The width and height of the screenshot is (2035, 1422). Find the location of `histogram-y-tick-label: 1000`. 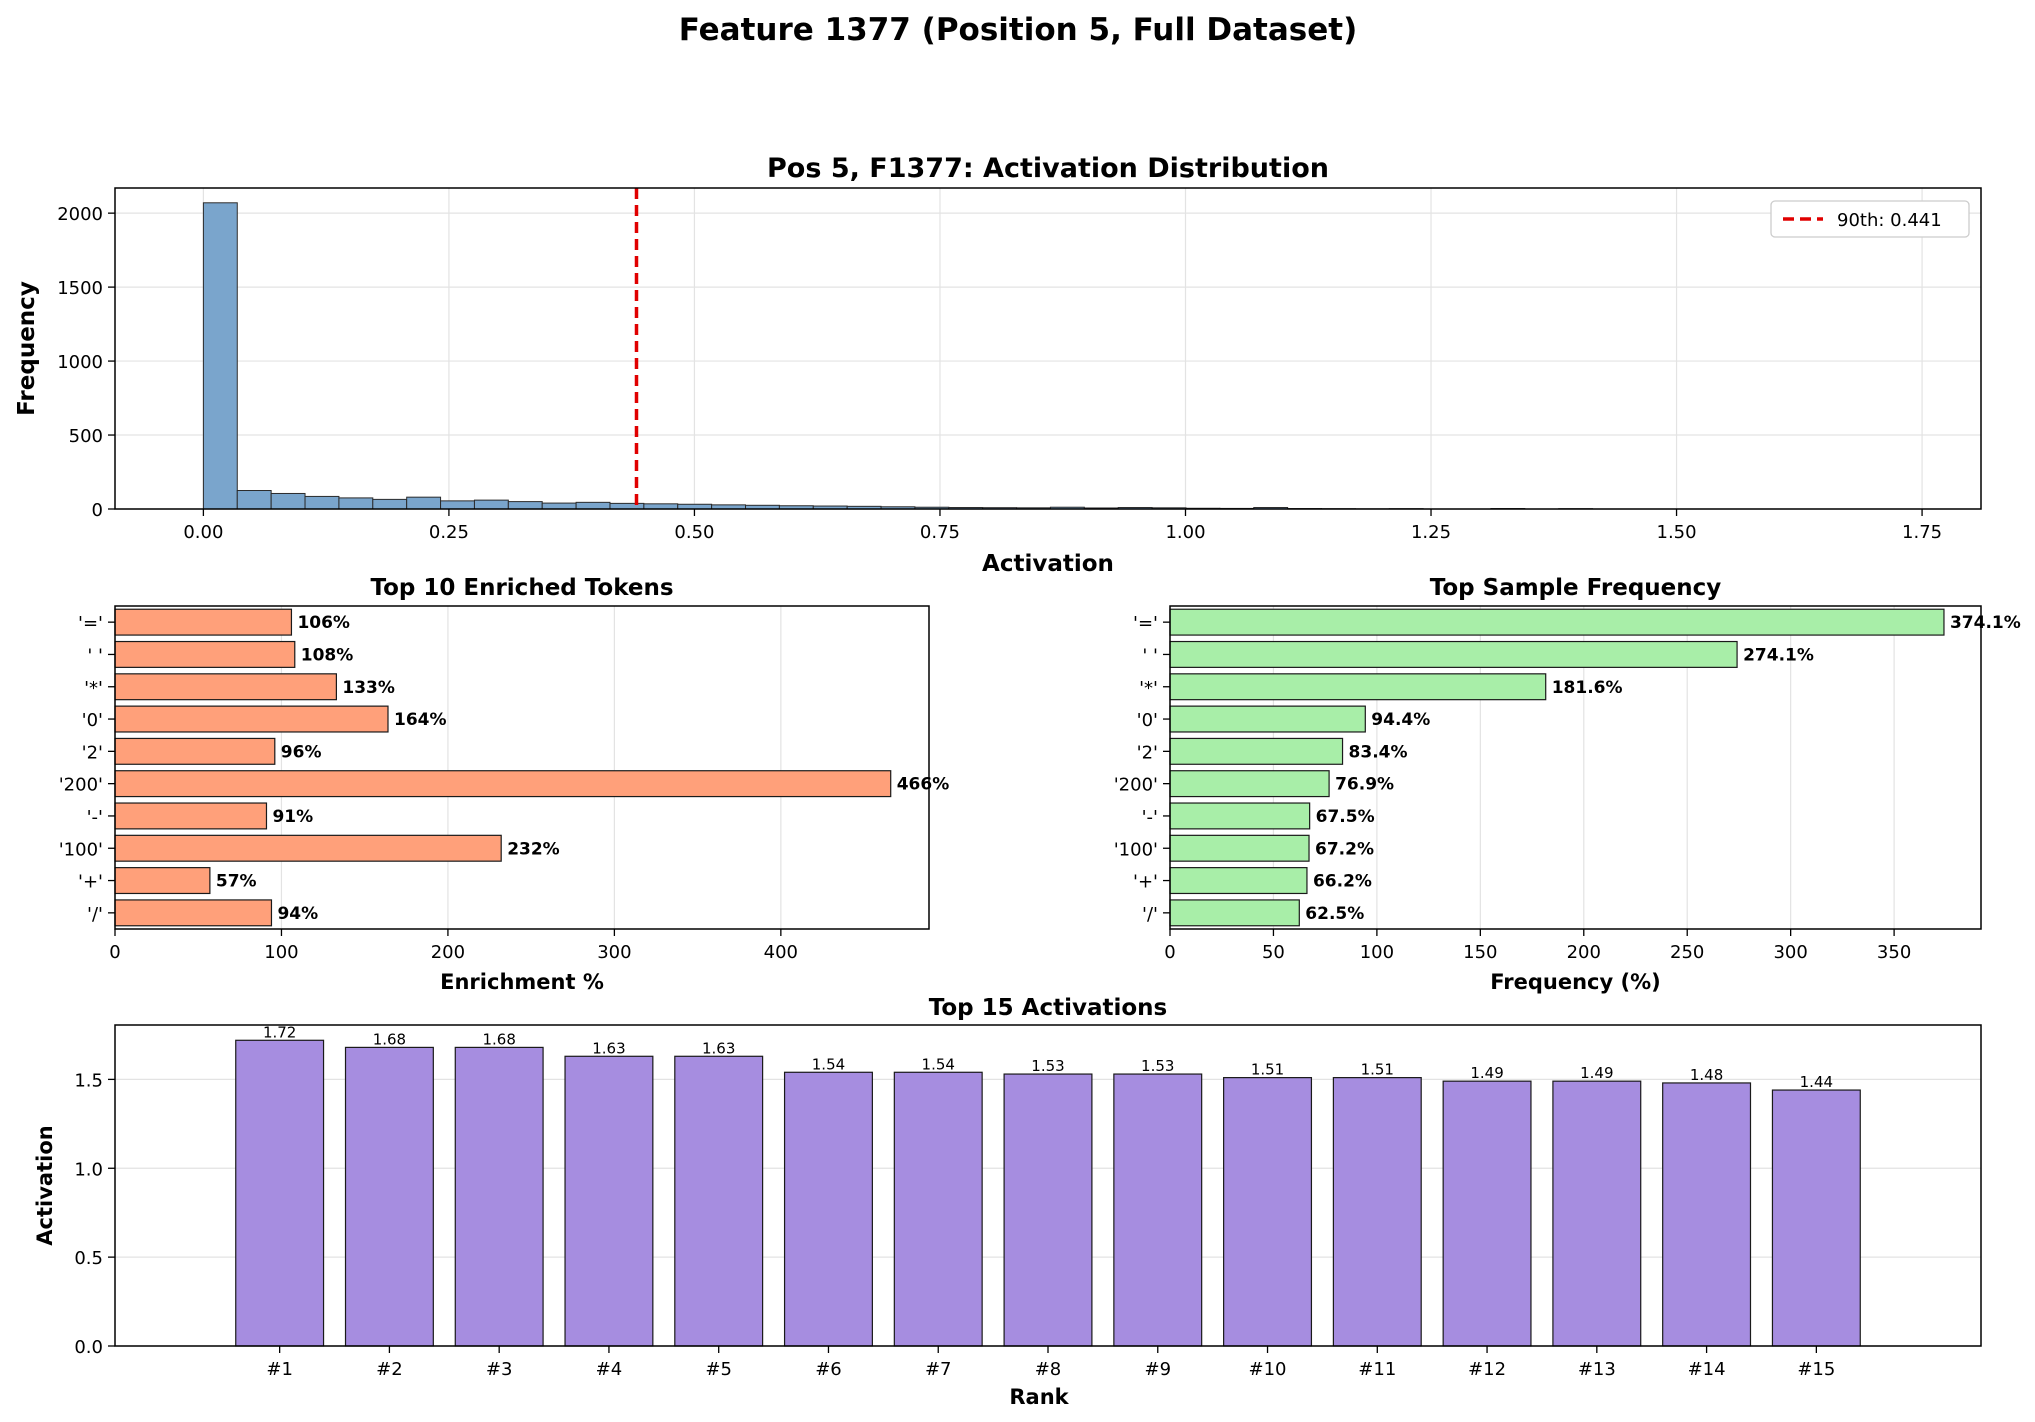

histogram-y-tick-label: 1000 is located at coordinates (80, 362).